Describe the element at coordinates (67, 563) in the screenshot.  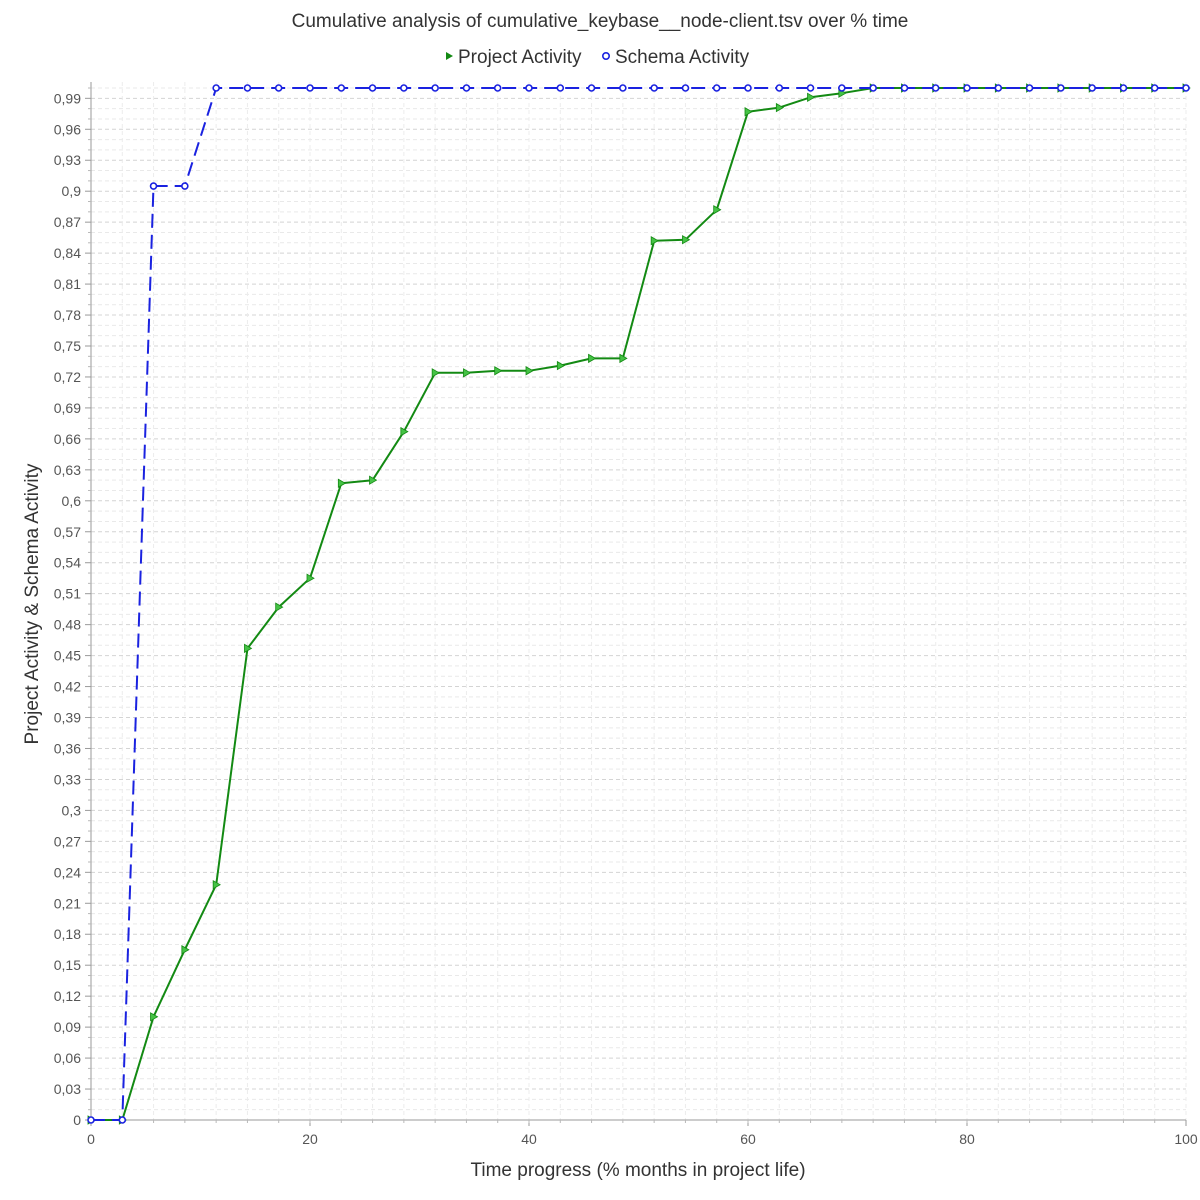
I see `y-tick-label: 0,54` at that location.